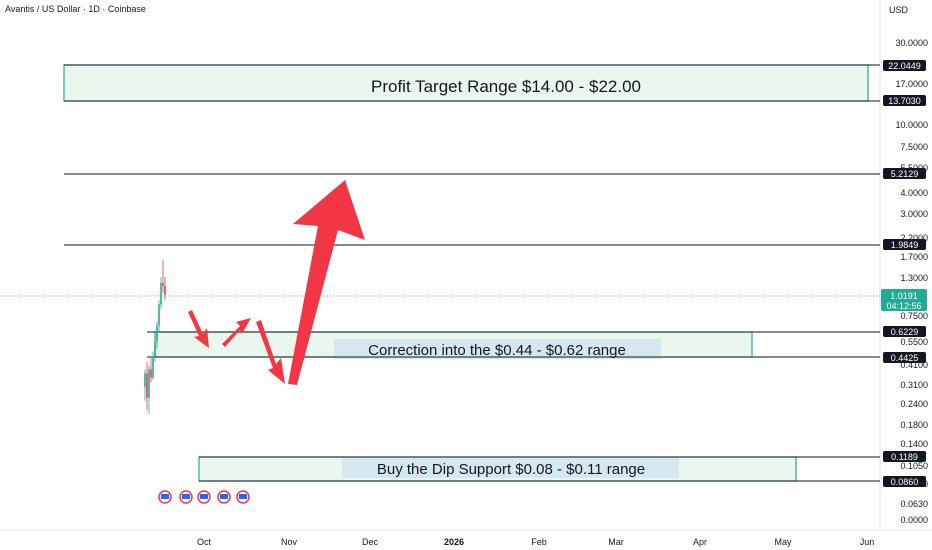 The image size is (932, 550). I want to click on correction-zone-text: Correction into the $0.44 - $0.62 range, so click(497, 350).